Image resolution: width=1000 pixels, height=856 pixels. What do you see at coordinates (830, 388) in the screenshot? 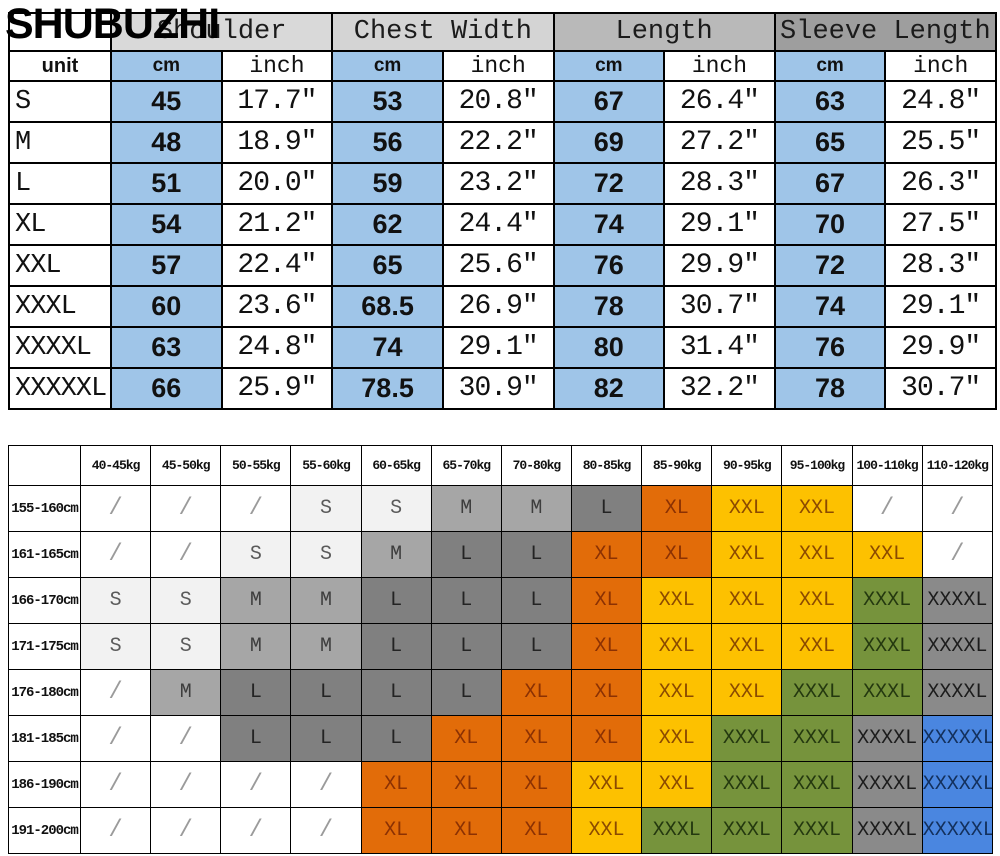
I see `measurement-cm-cell: 78` at bounding box center [830, 388].